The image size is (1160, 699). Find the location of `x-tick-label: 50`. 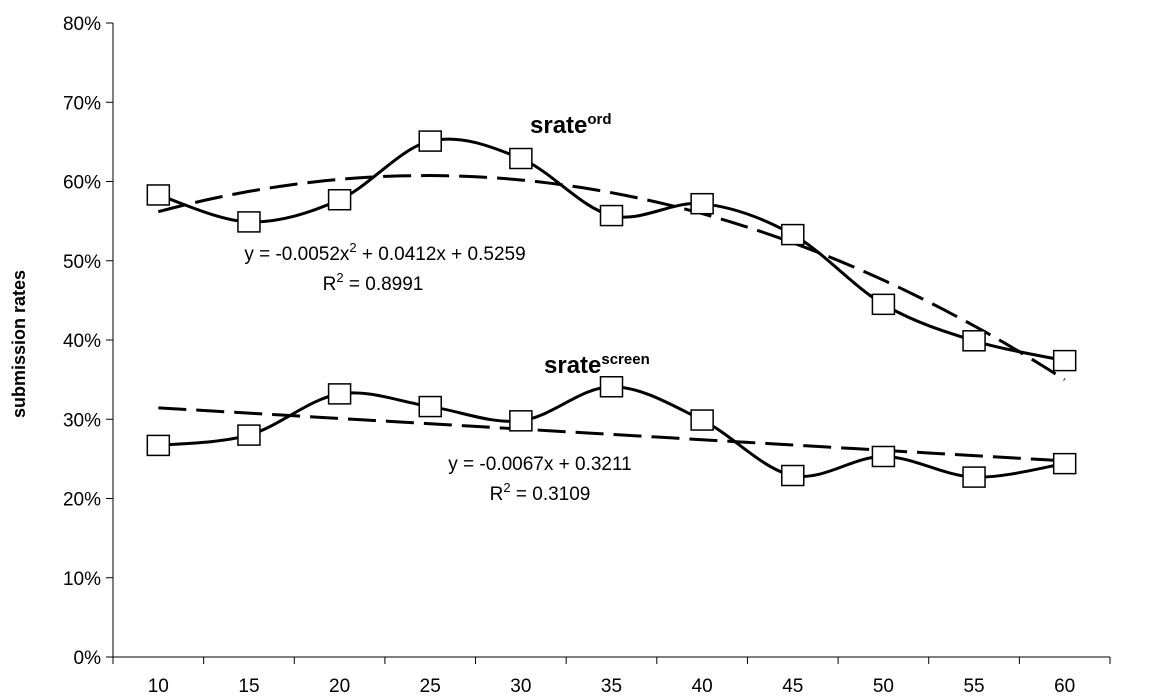

x-tick-label: 50 is located at coordinates (883, 686).